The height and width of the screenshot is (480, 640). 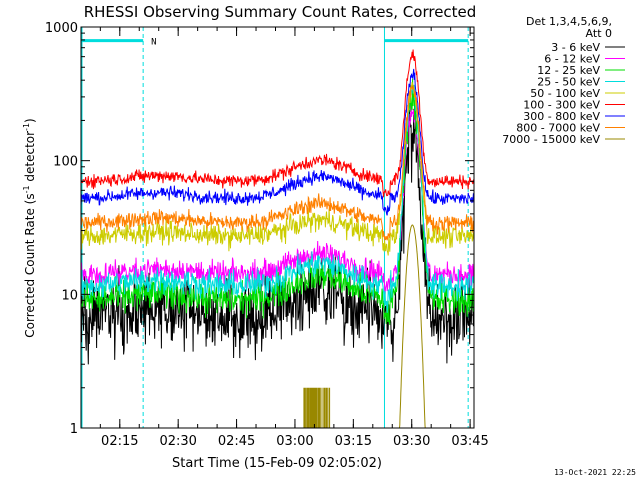 I want to click on legend-label: 25 - 50 keV, so click(x=568, y=82).